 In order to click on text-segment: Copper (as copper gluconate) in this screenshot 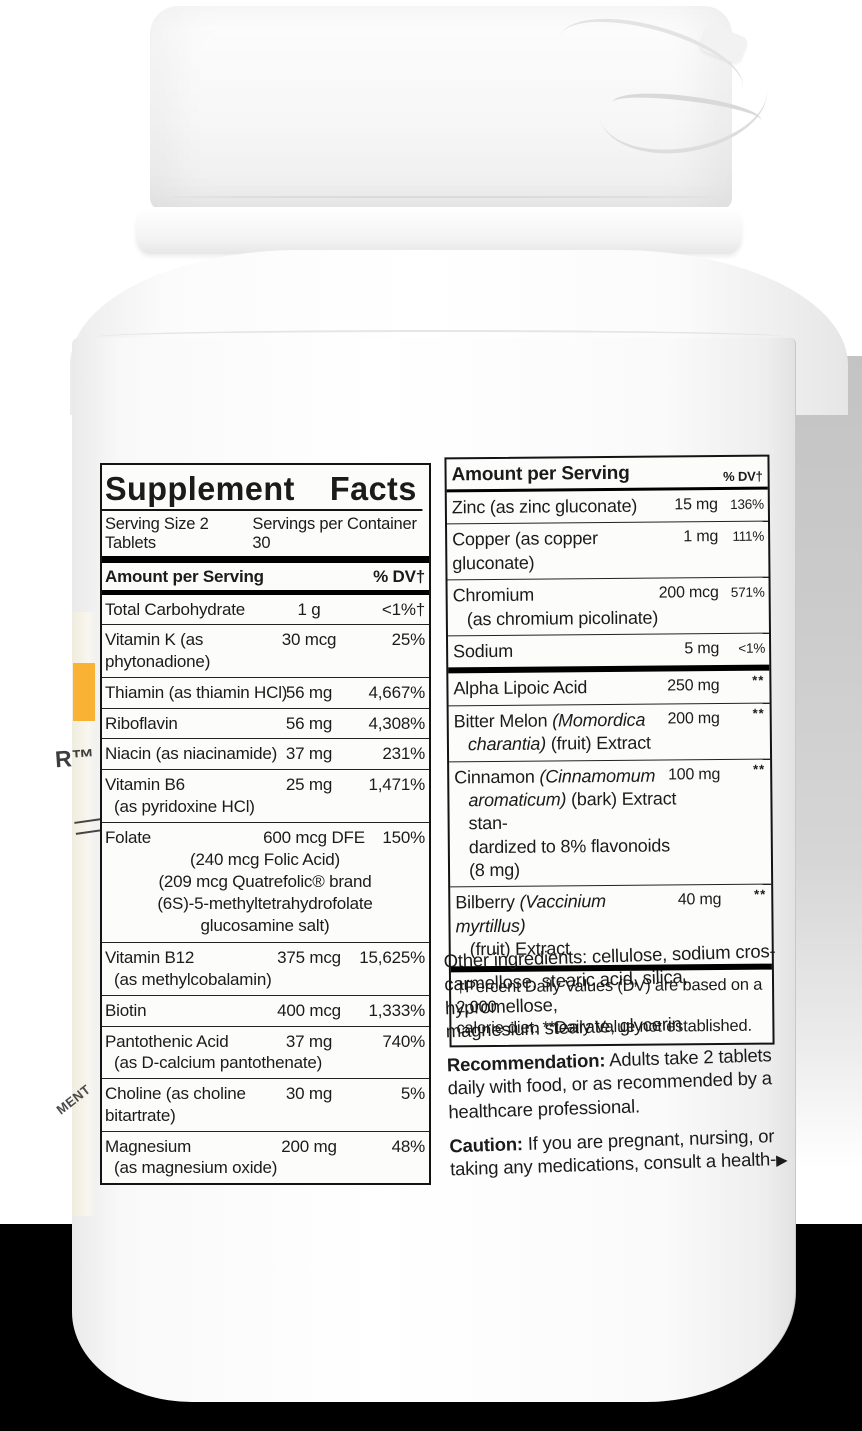, I will do `click(525, 551)`.